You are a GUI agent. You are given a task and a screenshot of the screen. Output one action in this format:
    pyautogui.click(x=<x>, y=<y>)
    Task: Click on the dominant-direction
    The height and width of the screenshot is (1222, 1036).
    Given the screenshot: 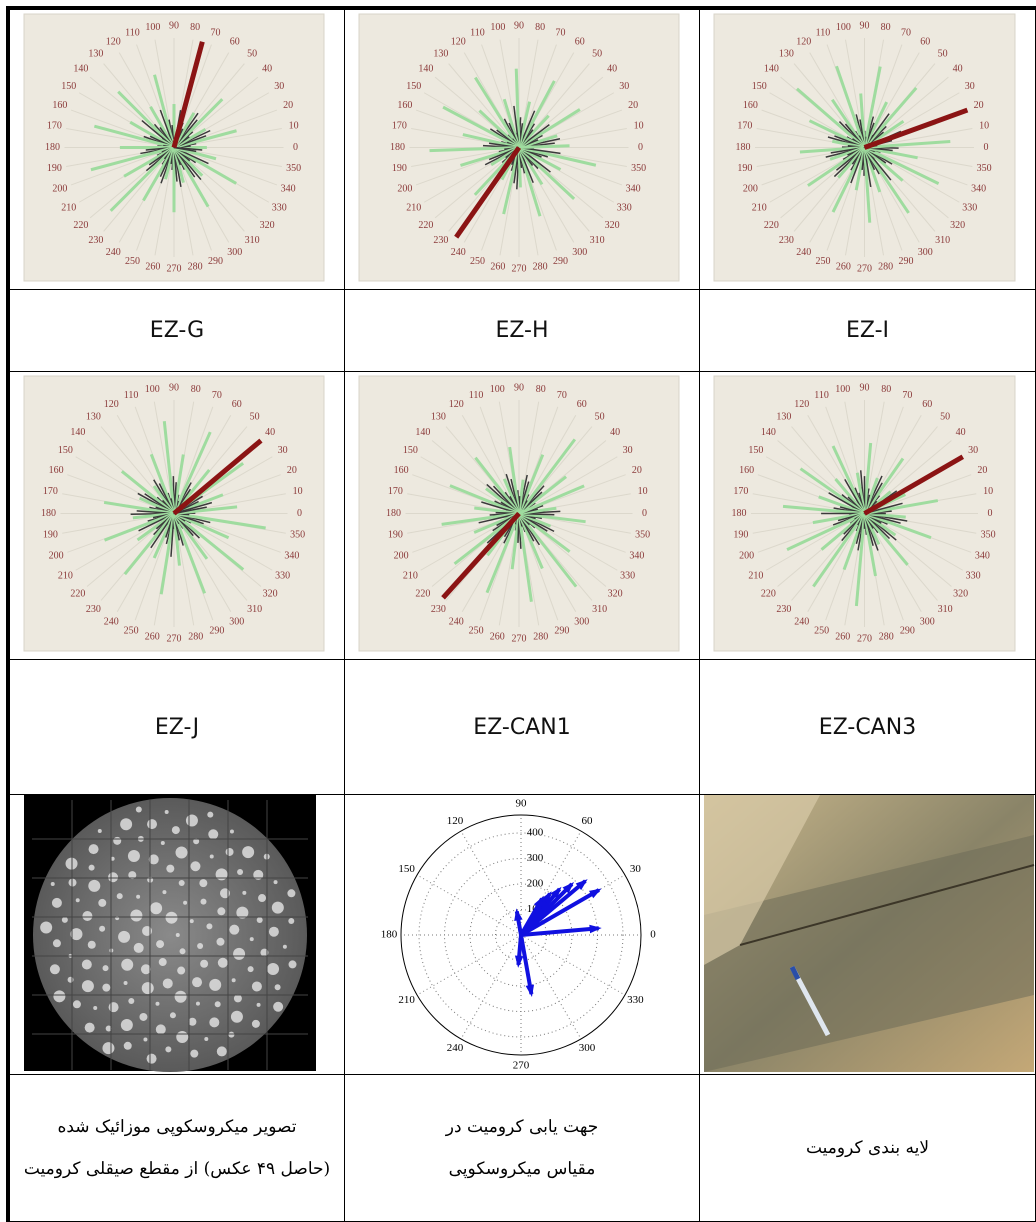 What is the action you would take?
    pyautogui.click(x=916, y=128)
    